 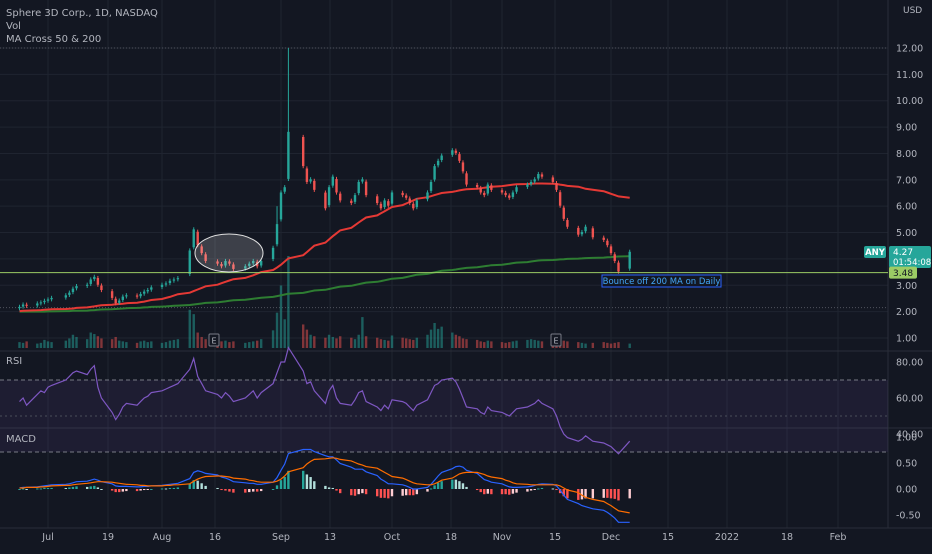 What do you see at coordinates (556, 340) in the screenshot?
I see `earnings-marker` at bounding box center [556, 340].